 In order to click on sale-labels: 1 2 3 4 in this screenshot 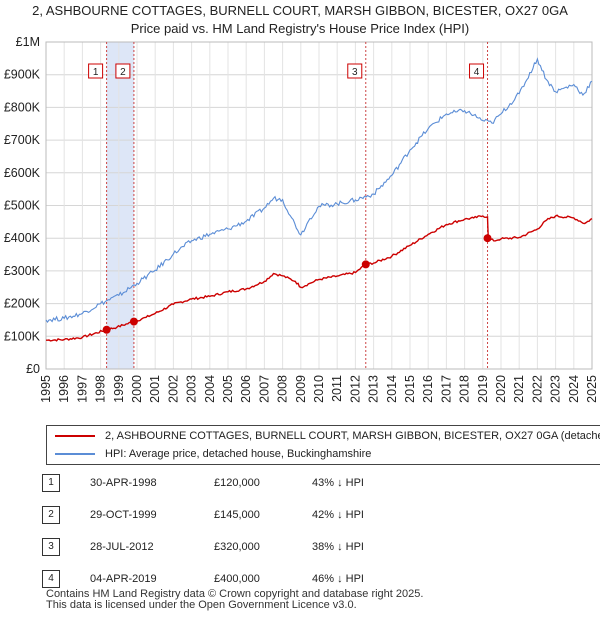, I will do `click(286, 71)`.